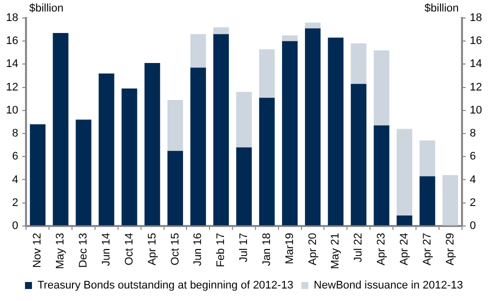 This screenshot has height=301, width=490. Describe the element at coordinates (358, 247) in the screenshot. I see `x-tick-label: Jul 22` at that location.